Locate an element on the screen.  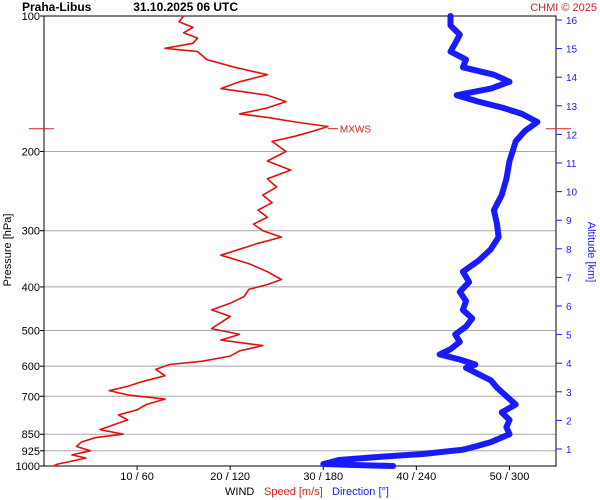
pressure-tick-label-400: 400 is located at coordinates (31, 288).